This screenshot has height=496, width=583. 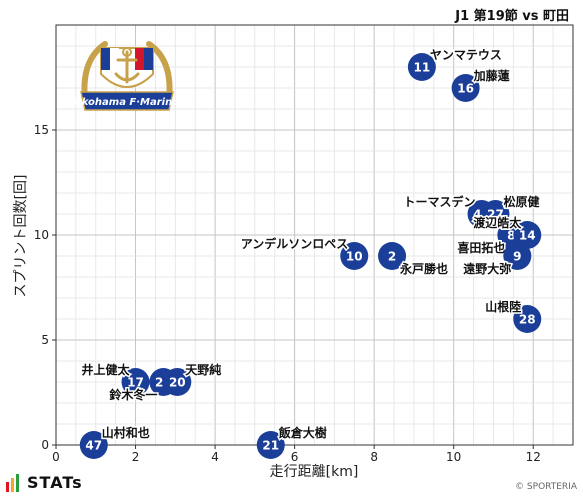 I want to click on player-number: 16, so click(x=465, y=89).